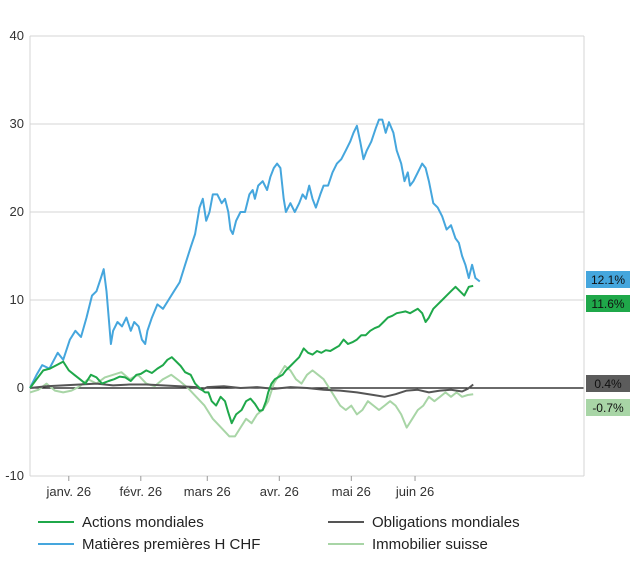 This screenshot has width=640, height=562. I want to click on legend-label: Matières premières H CHF, so click(171, 544).